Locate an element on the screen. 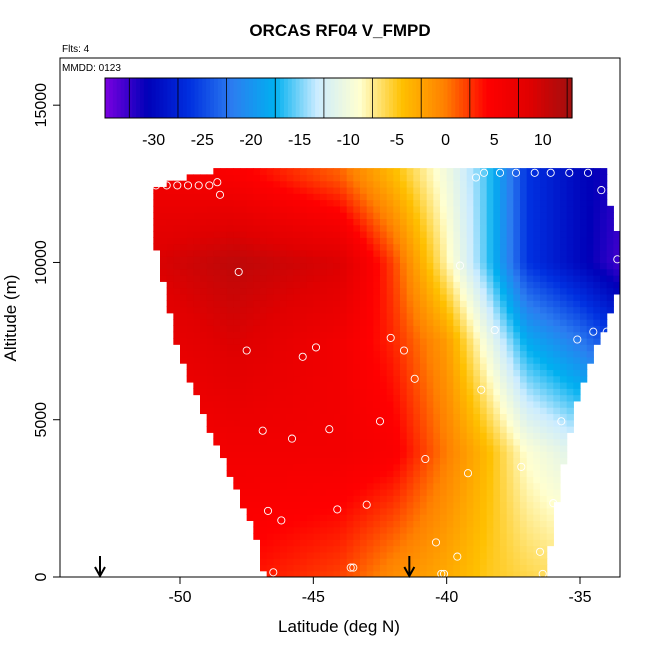 The width and height of the screenshot is (650, 650). y-tick-label: 0 is located at coordinates (41, 576).